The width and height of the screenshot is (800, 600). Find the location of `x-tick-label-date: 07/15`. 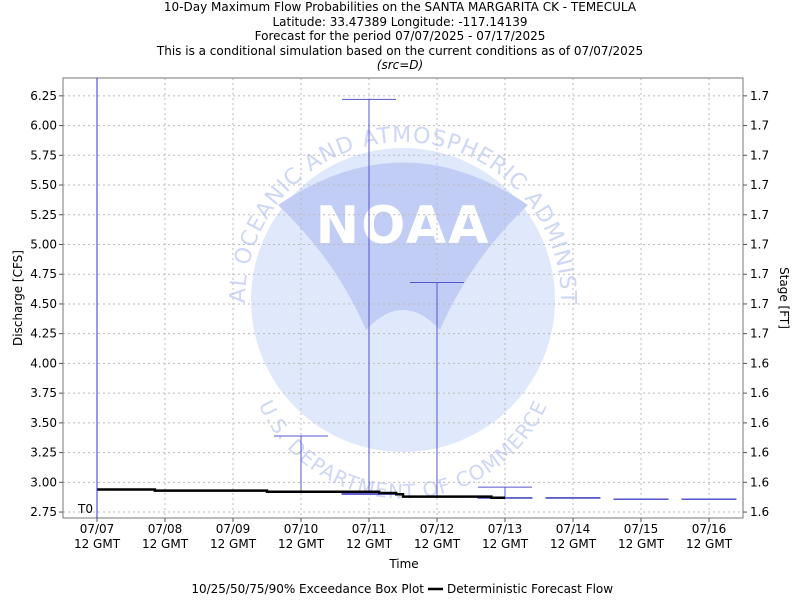

x-tick-label-date: 07/15 is located at coordinates (641, 529).